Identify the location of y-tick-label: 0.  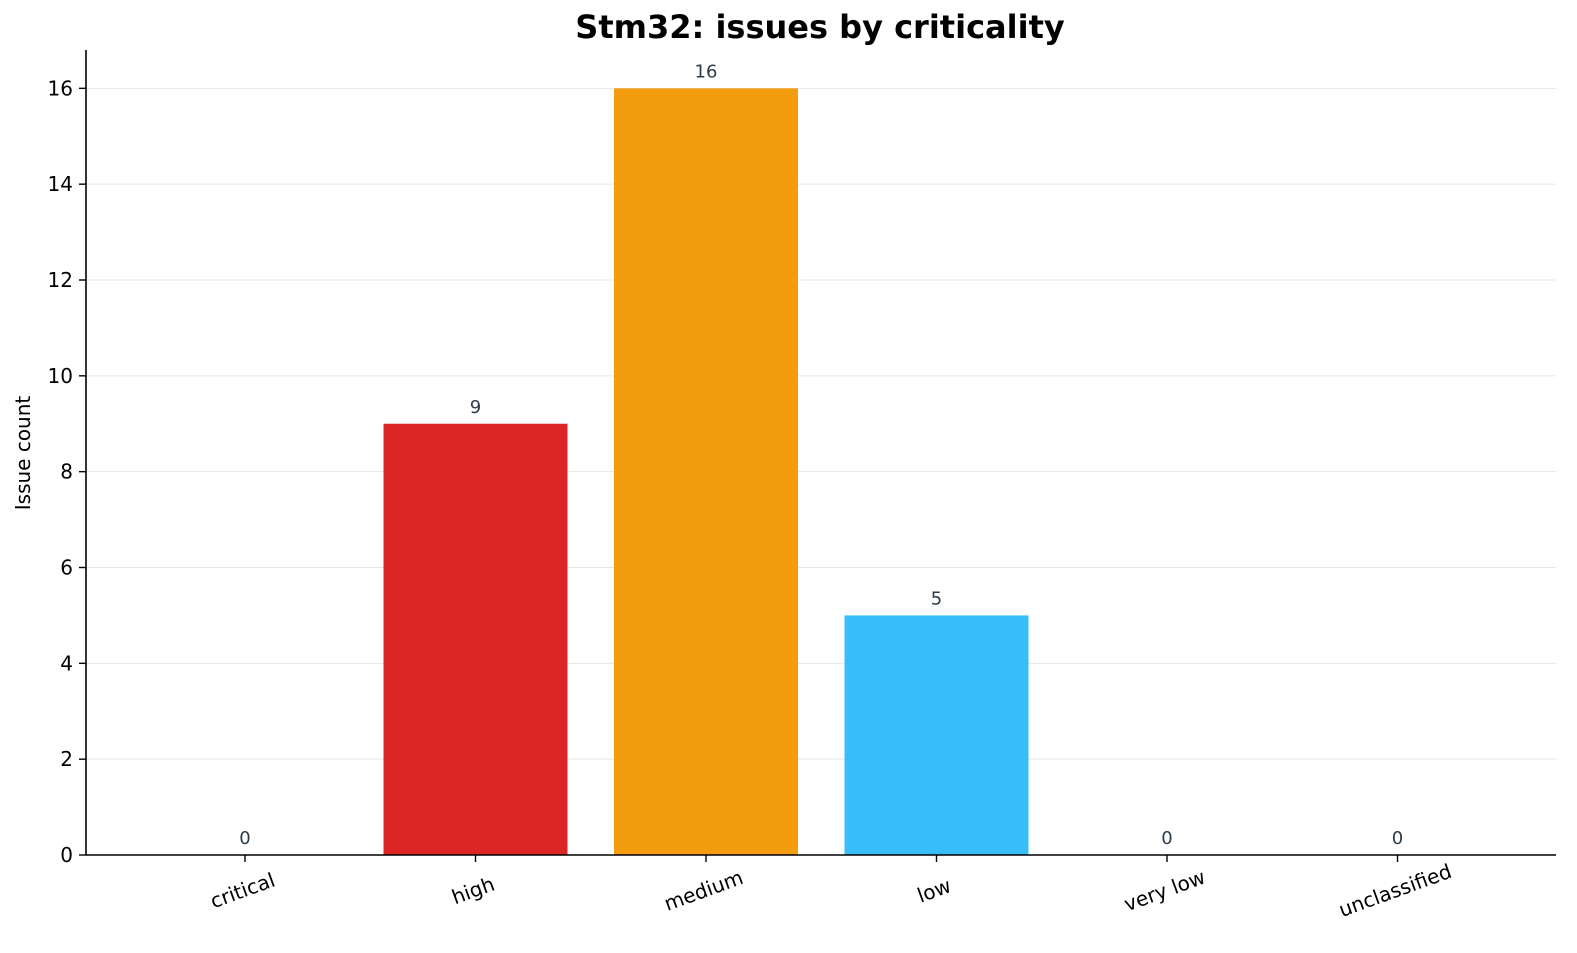
(66, 855).